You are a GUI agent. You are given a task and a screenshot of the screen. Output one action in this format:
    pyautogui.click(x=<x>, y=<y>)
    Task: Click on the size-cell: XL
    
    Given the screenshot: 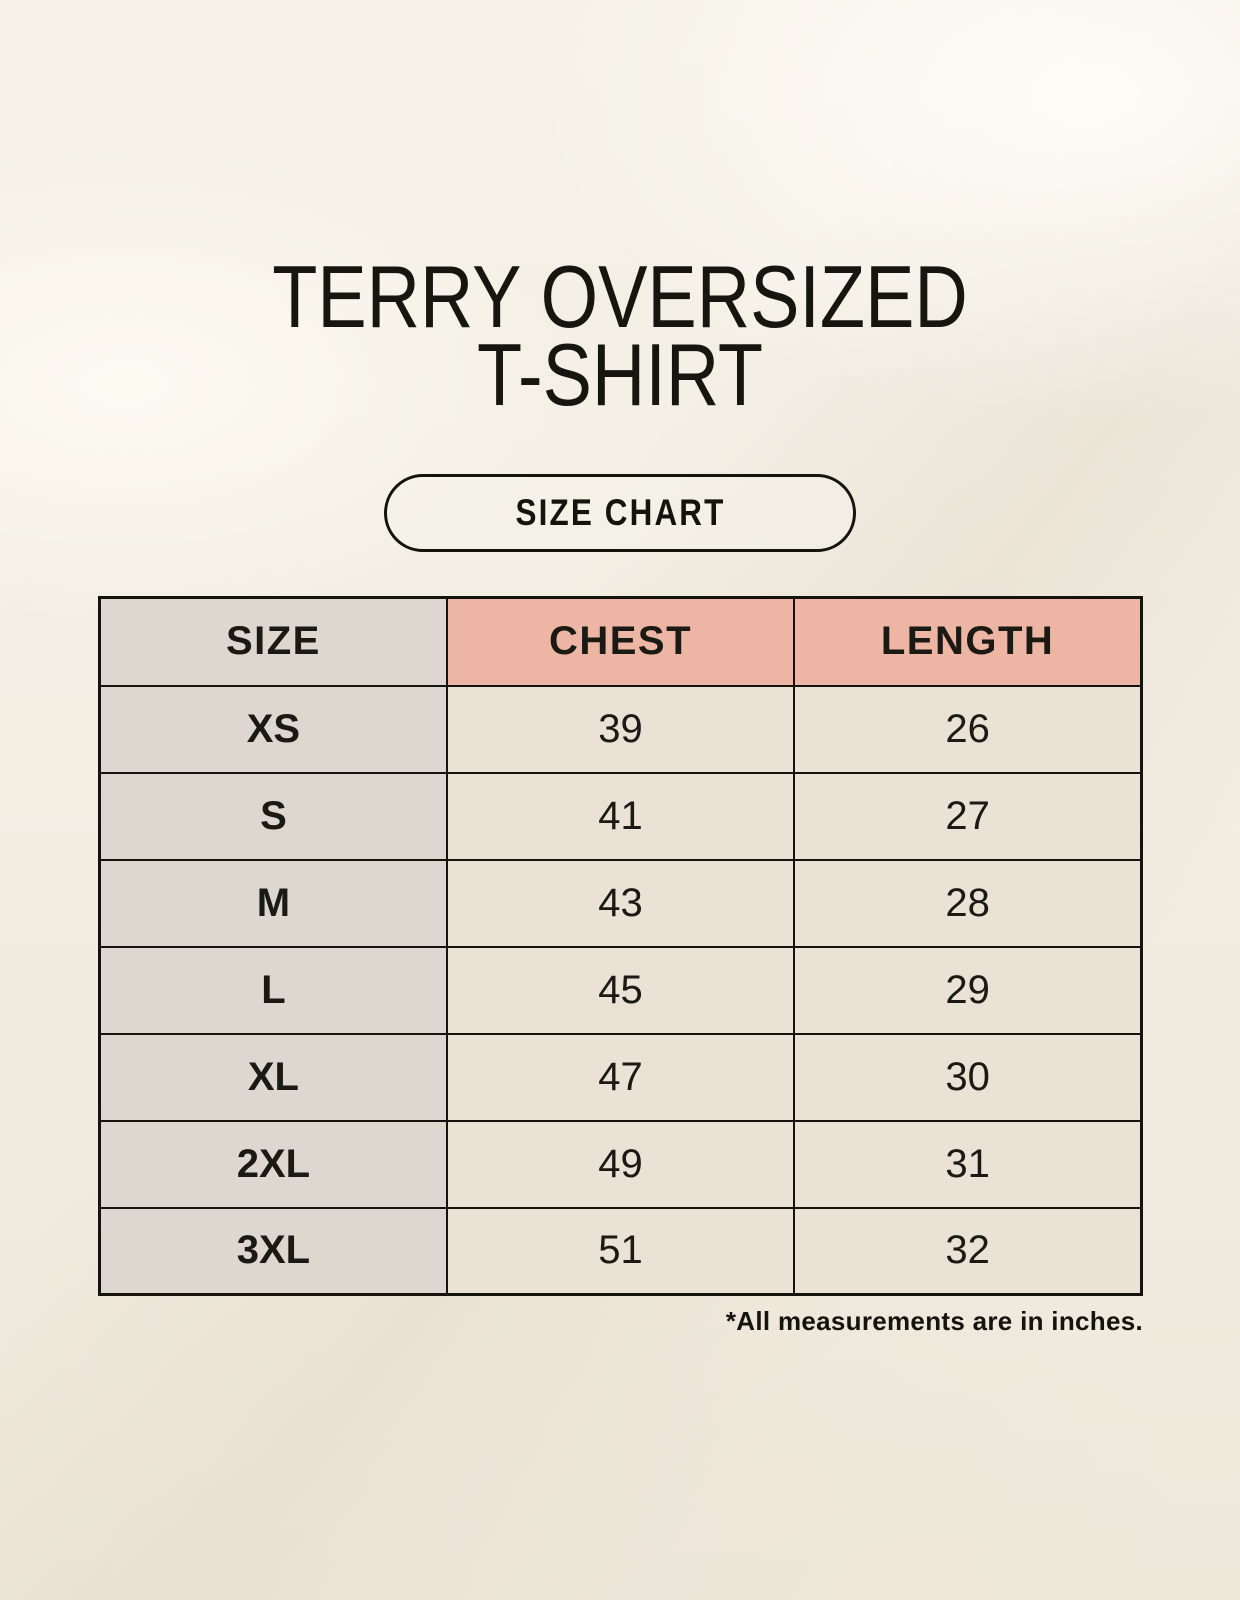 What is the action you would take?
    pyautogui.click(x=273, y=1077)
    